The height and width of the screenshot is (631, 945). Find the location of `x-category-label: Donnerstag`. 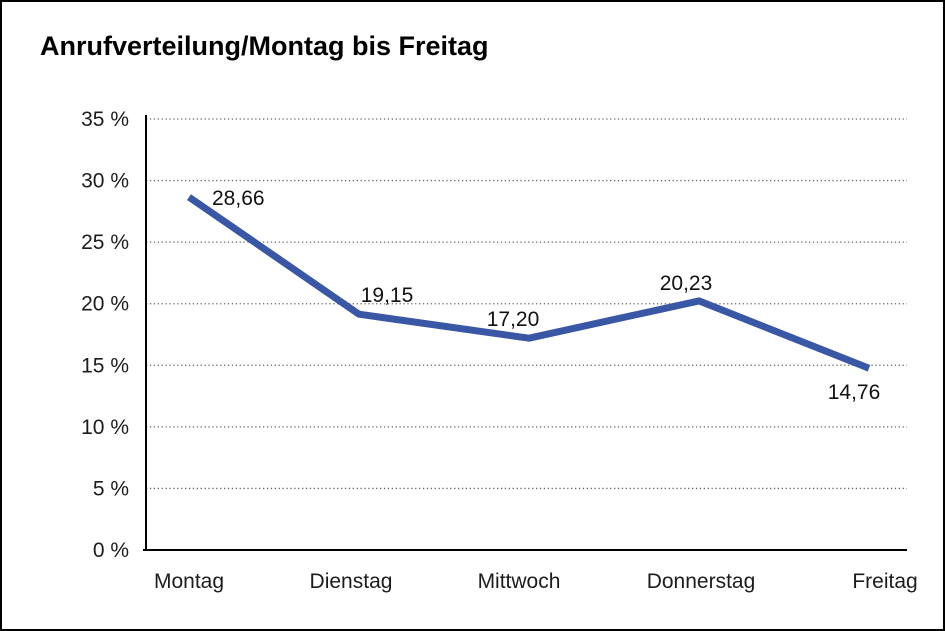

x-category-label: Donnerstag is located at coordinates (701, 581).